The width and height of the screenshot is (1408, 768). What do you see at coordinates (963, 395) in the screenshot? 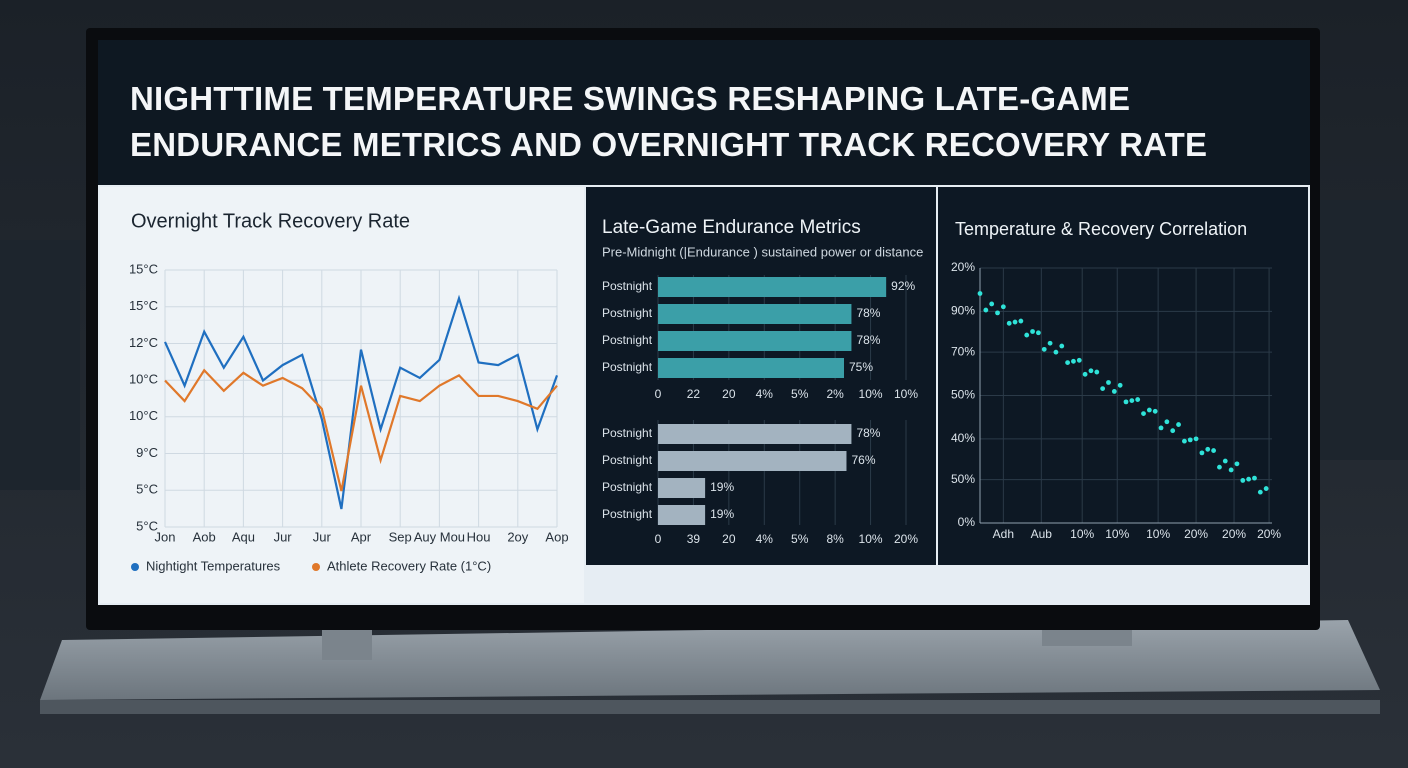
I see `y-tick-label: 50%` at bounding box center [963, 395].